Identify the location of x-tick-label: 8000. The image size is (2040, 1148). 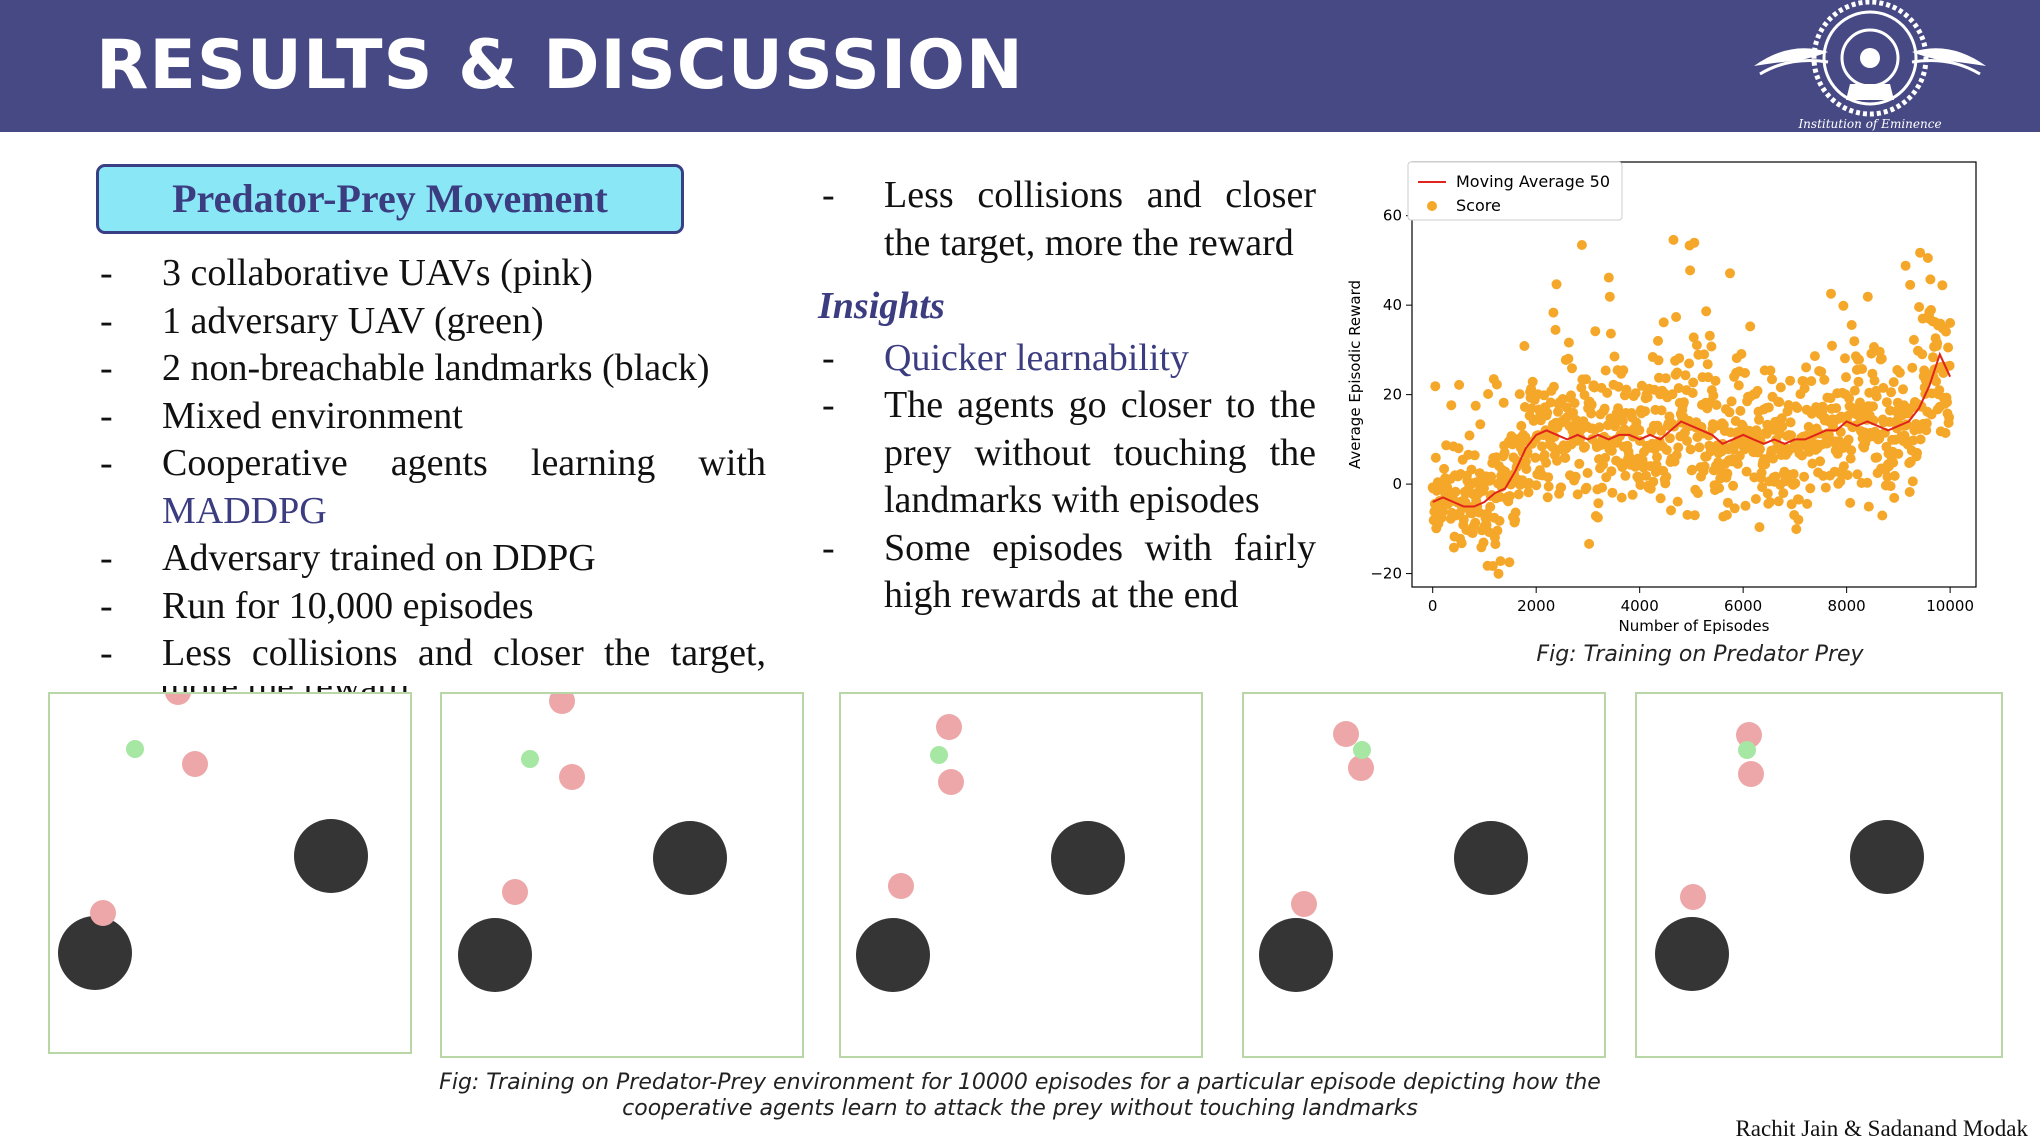
(1847, 606).